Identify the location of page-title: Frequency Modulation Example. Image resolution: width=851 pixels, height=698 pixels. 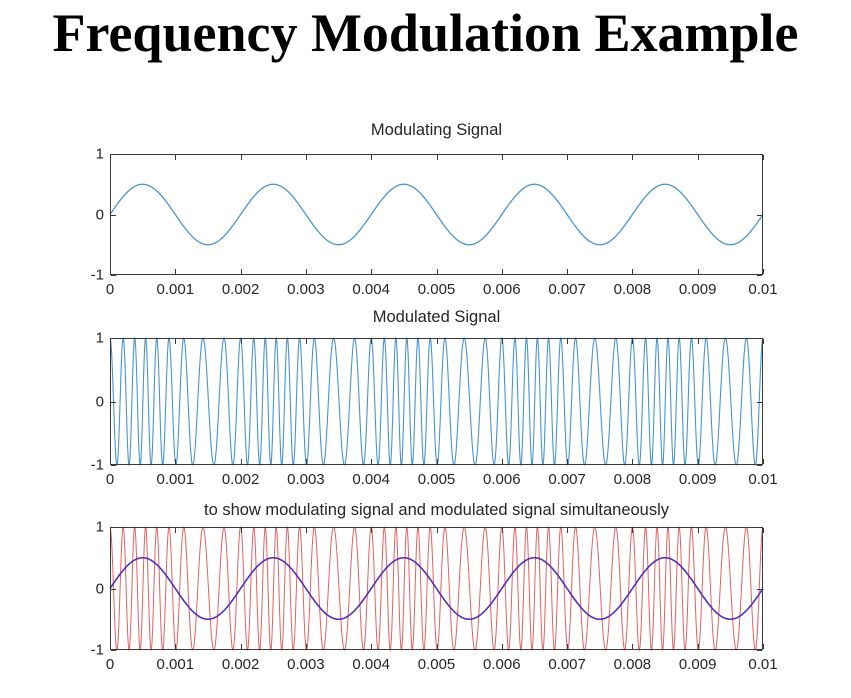
(425, 33).